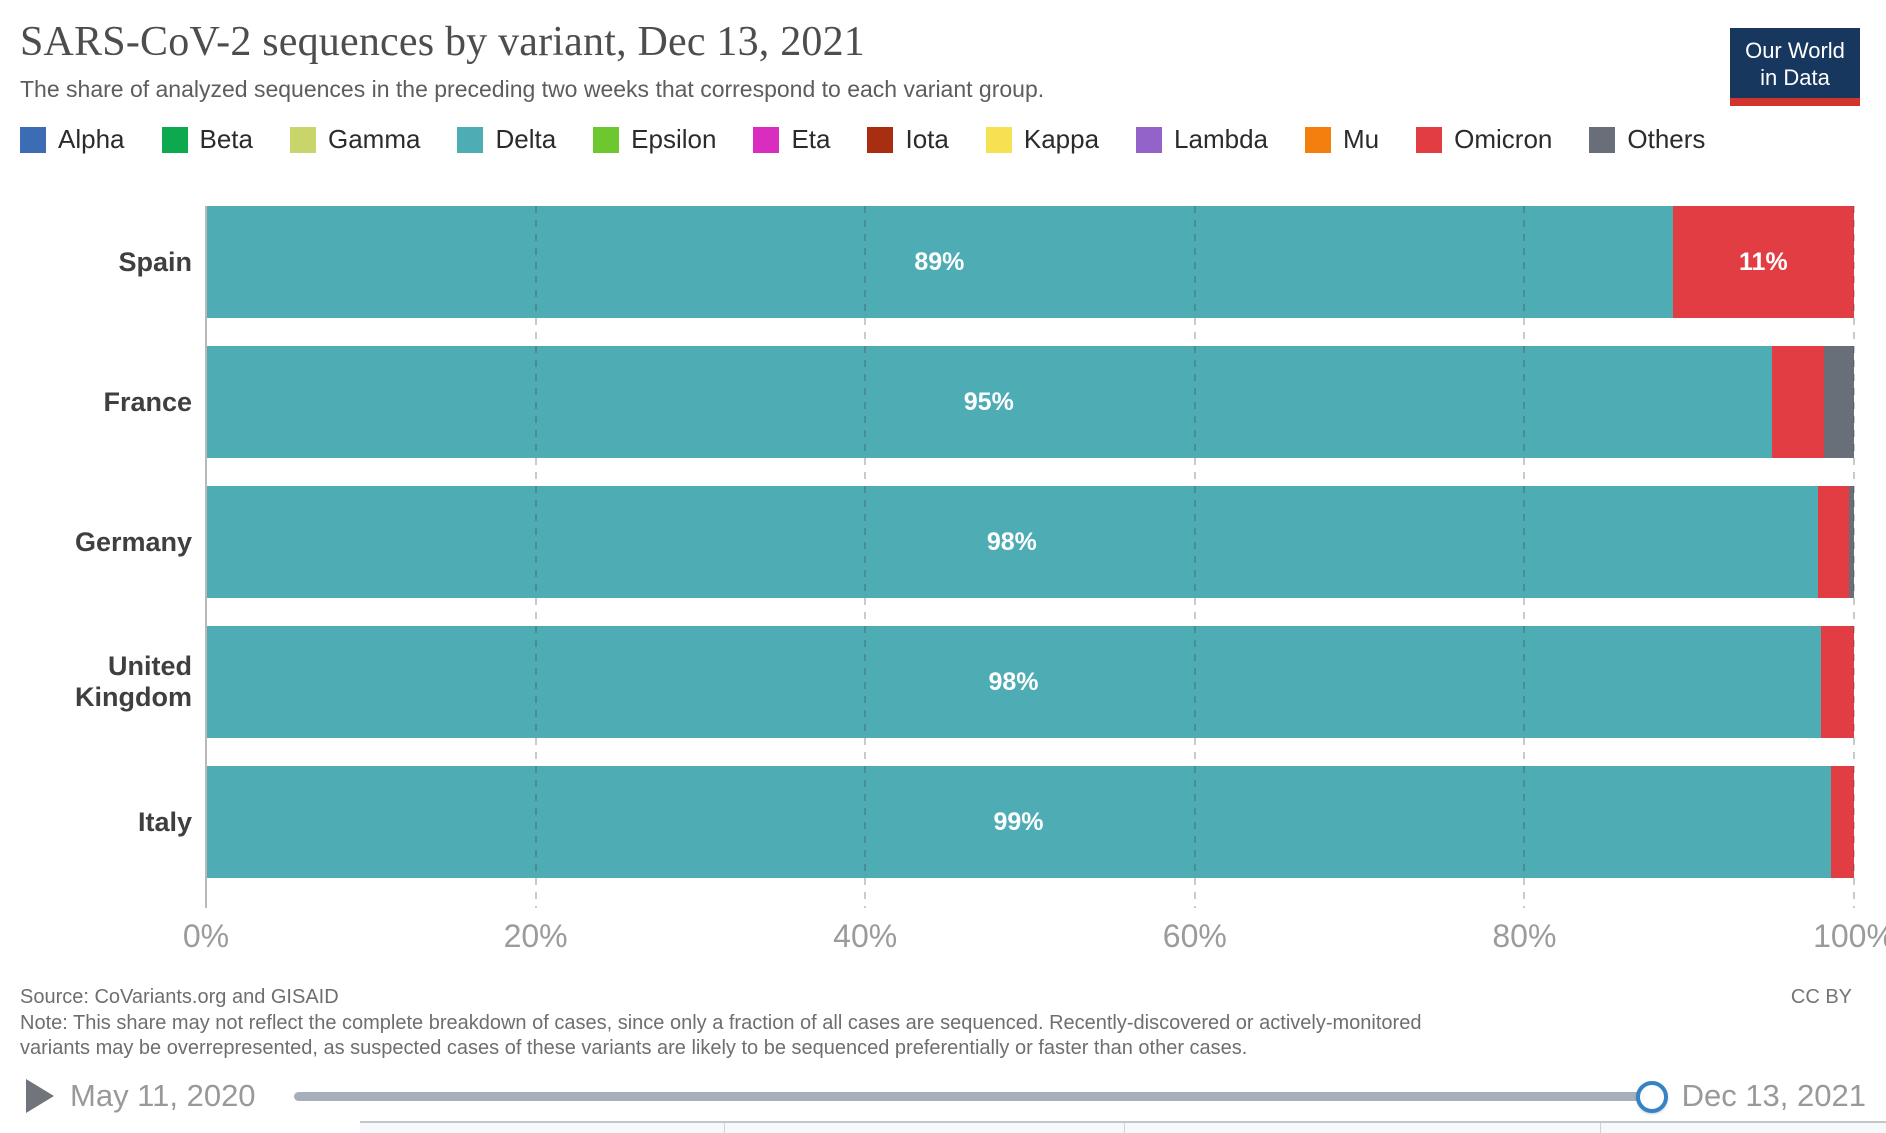 This screenshot has width=1886, height=1133. Describe the element at coordinates (1221, 139) in the screenshot. I see `legend-label: Lambda` at that location.